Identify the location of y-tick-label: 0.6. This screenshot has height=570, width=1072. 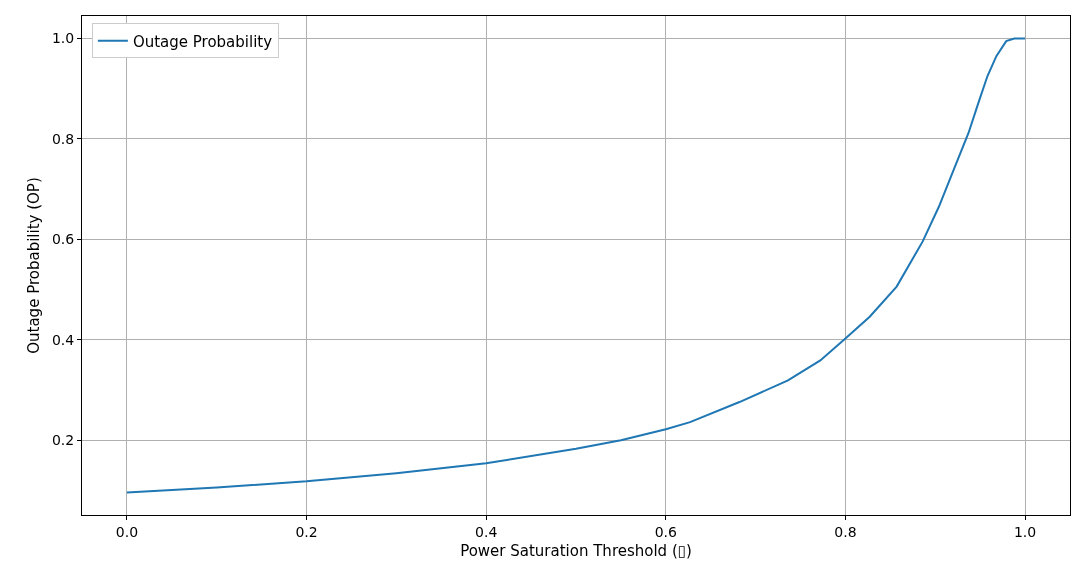
(63, 239).